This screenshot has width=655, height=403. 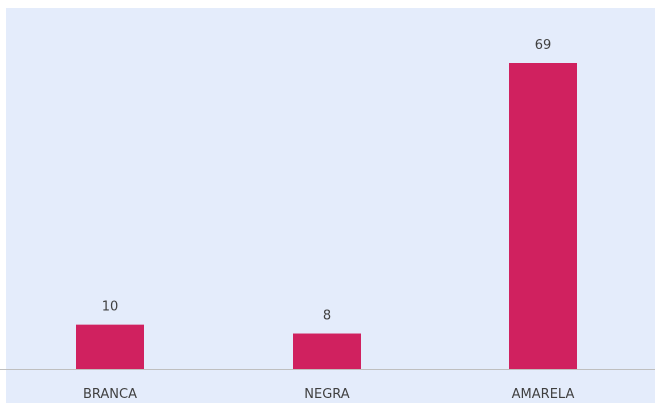 I want to click on data-label-amarela: 69, so click(x=543, y=45).